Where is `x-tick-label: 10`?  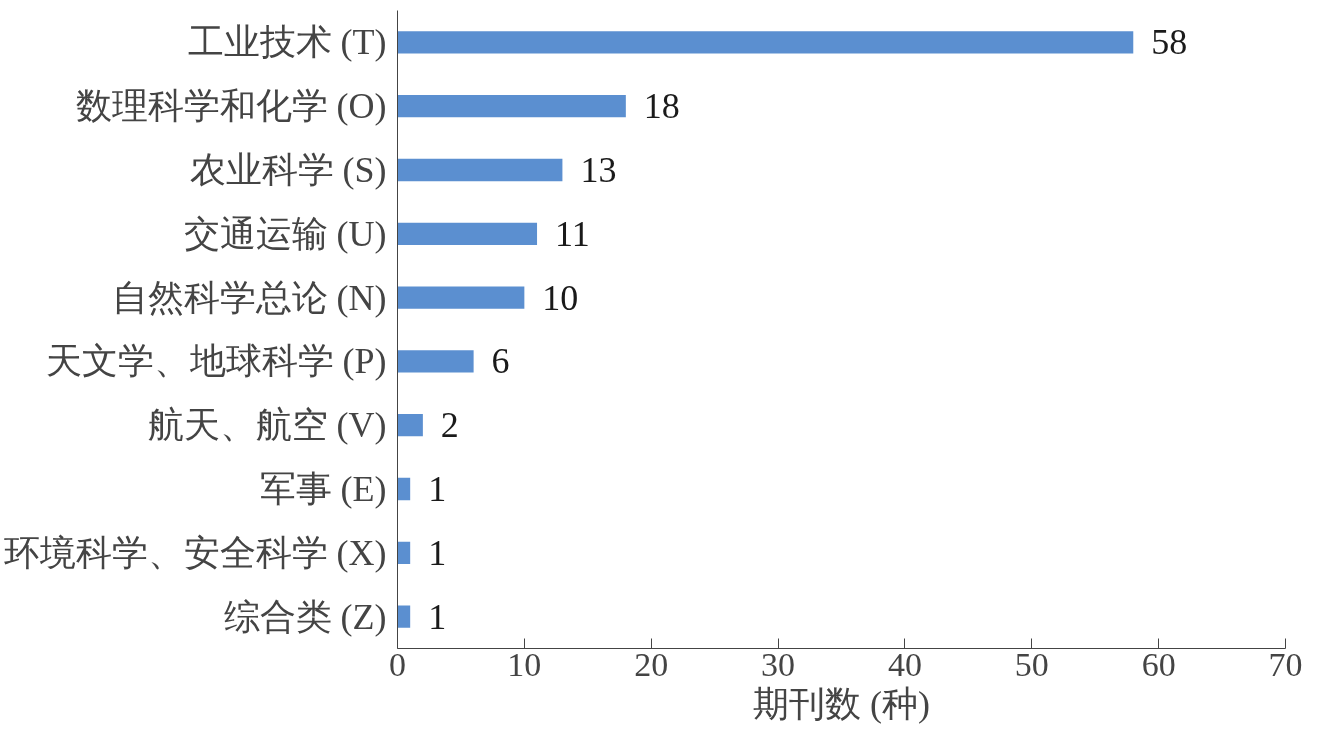
x-tick-label: 10 is located at coordinates (524, 664).